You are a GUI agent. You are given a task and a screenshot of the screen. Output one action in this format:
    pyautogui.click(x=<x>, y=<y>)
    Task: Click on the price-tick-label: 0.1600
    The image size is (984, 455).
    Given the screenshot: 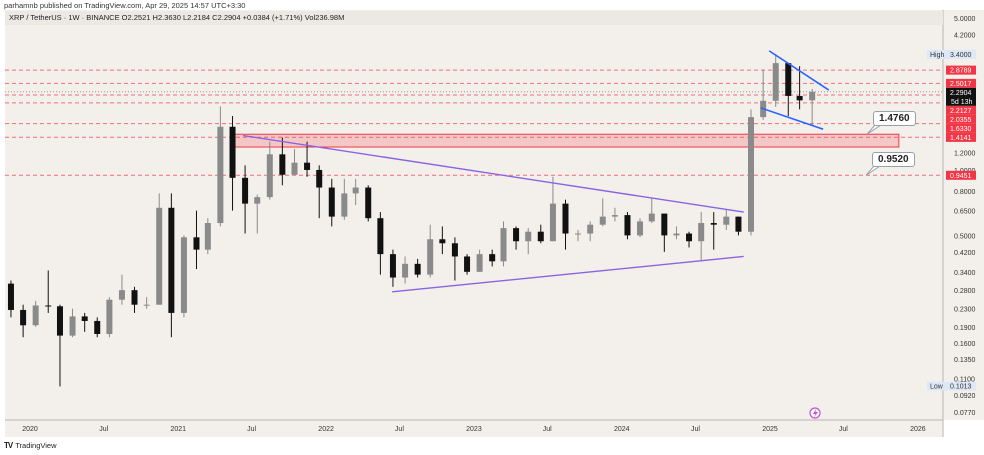 What is the action you would take?
    pyautogui.click(x=965, y=344)
    